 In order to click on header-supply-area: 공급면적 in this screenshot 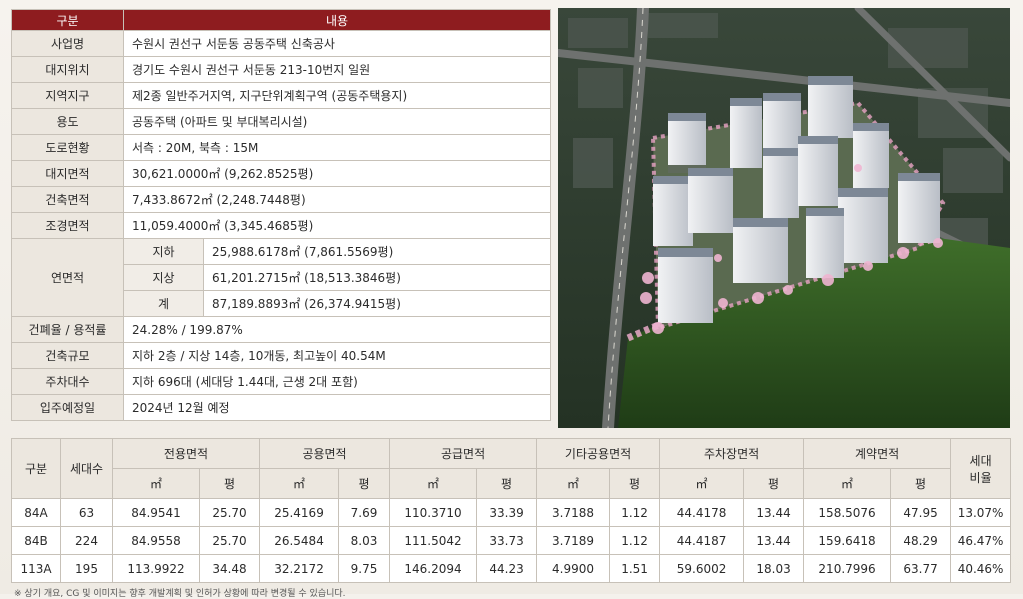, I will do `click(463, 453)`.